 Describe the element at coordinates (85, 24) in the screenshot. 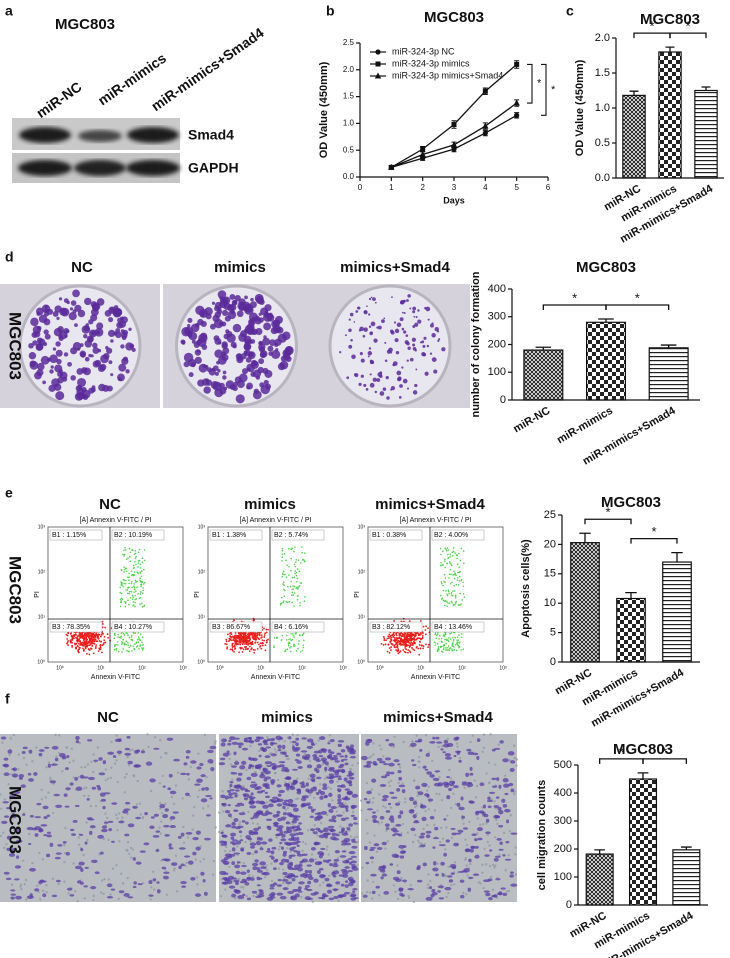

I see `blot-title: MGC803` at that location.